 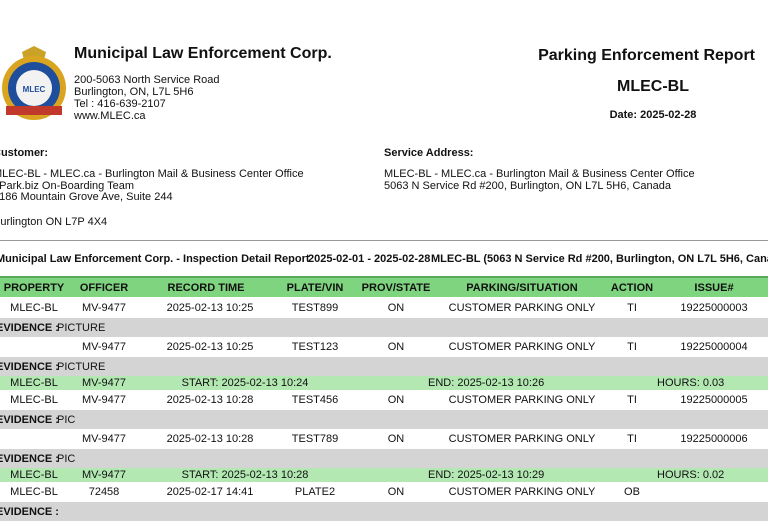 What do you see at coordinates (34, 83) in the screenshot?
I see `logo: MLEC` at bounding box center [34, 83].